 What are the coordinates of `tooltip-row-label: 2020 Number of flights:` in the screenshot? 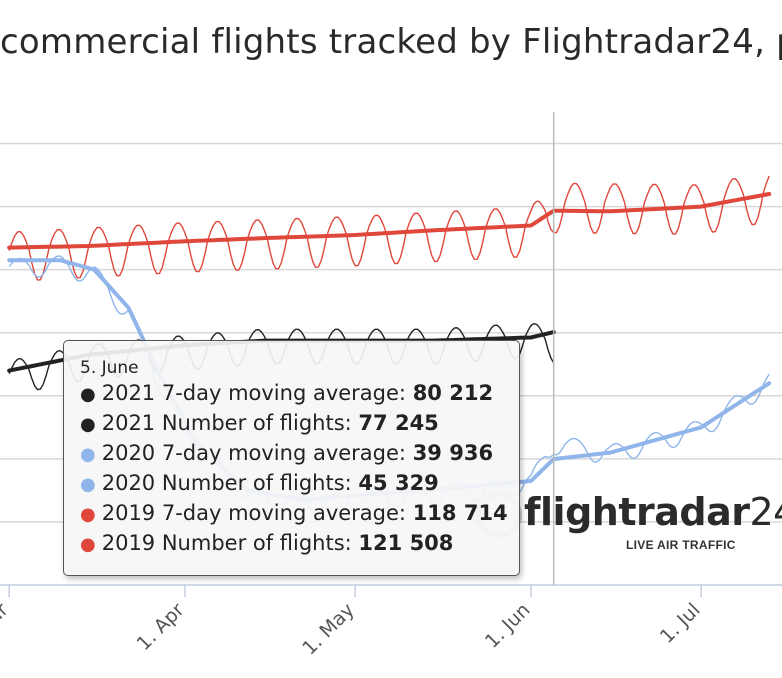 It's located at (230, 483).